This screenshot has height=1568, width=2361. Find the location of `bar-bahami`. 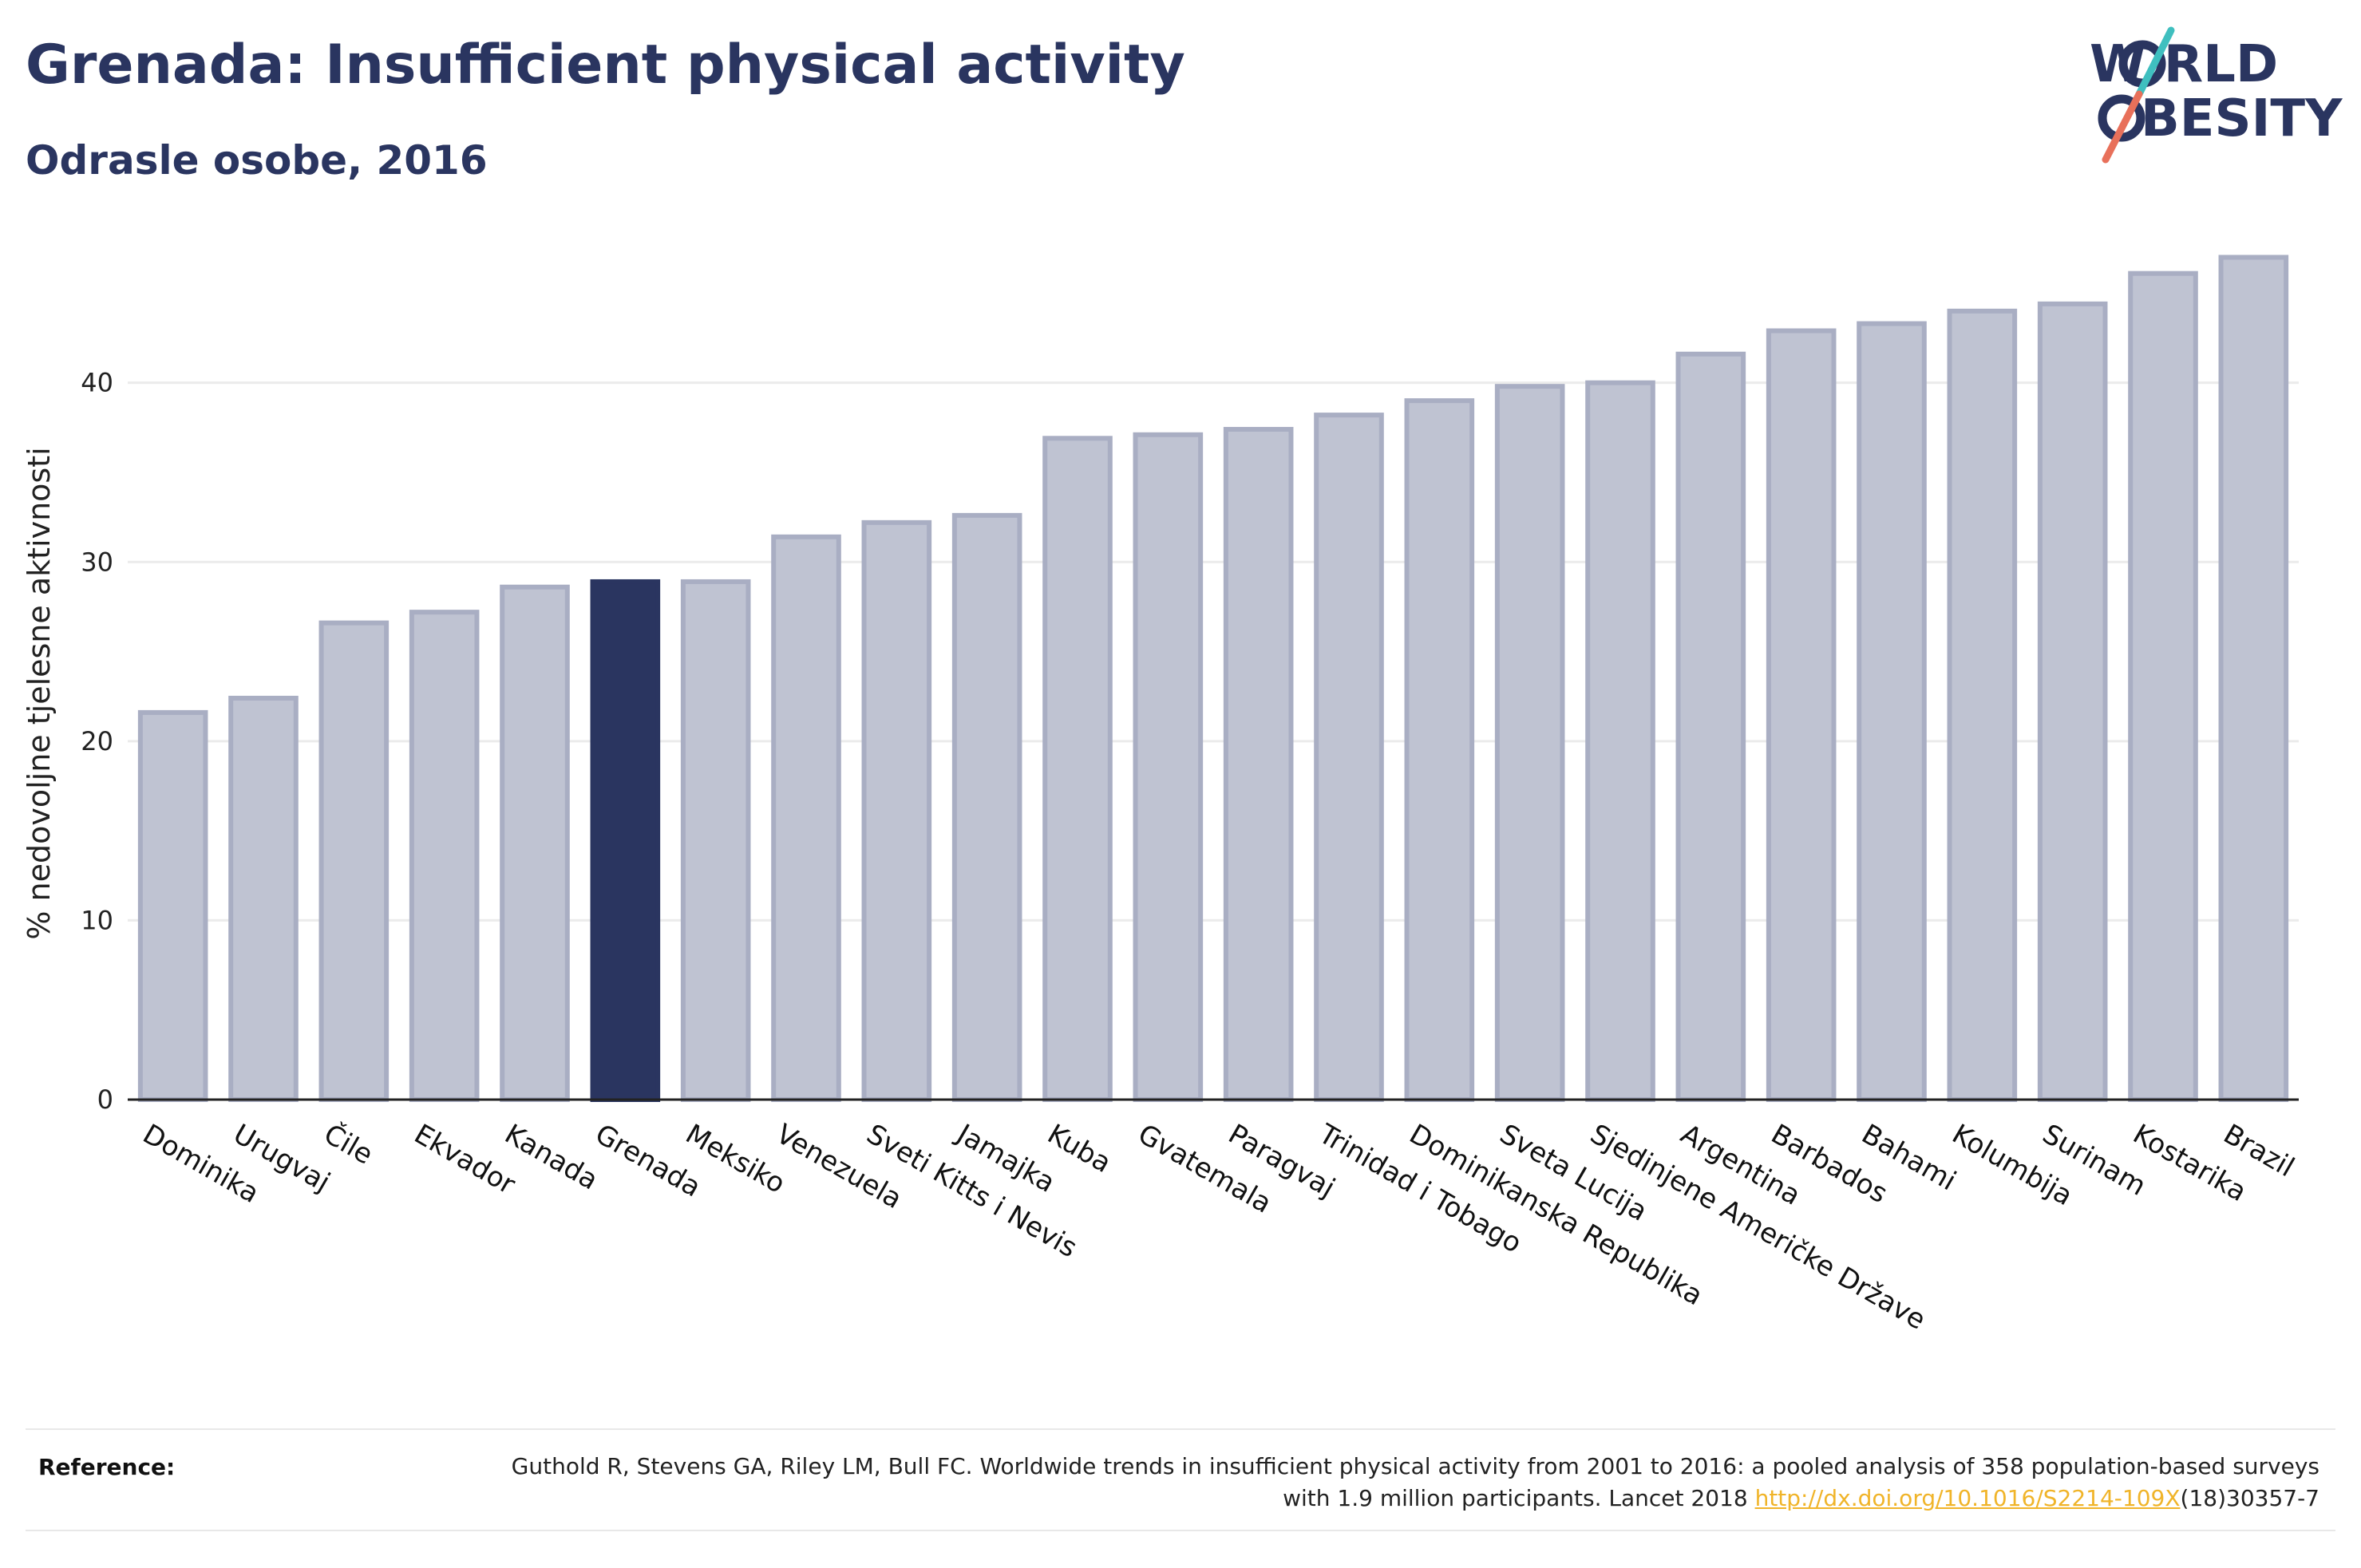

bar-bahami is located at coordinates (1892, 712).